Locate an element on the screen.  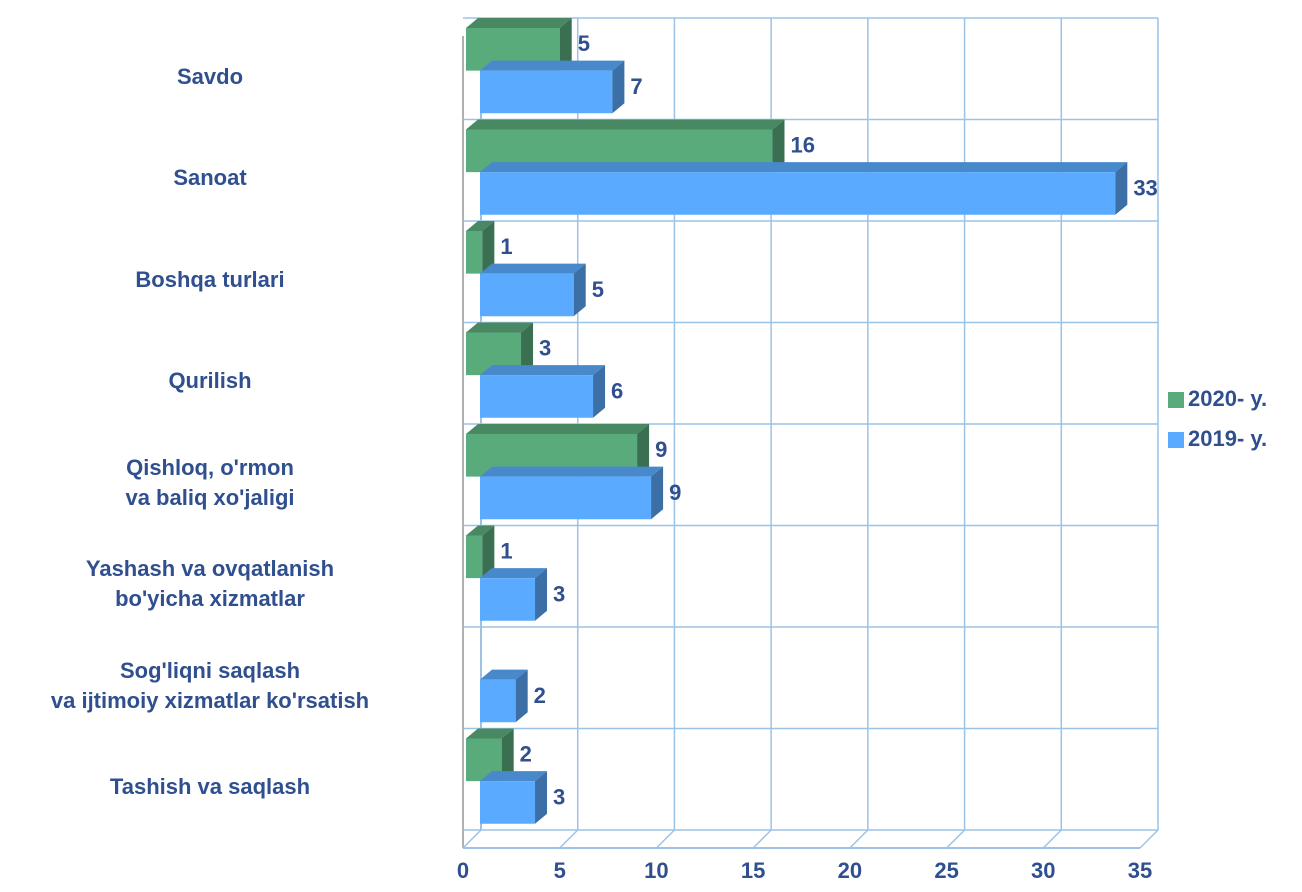
category-label: Boshqa turlari is located at coordinates (210, 279).